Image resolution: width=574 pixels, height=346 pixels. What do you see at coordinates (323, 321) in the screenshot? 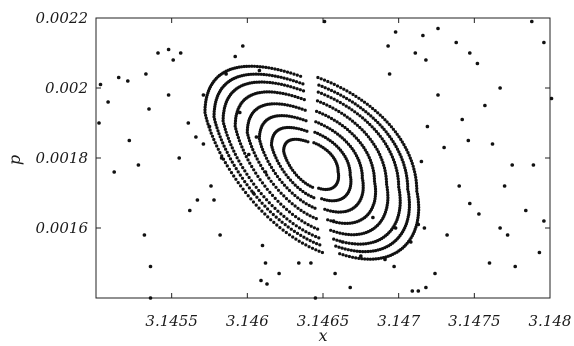
I see `x-tick-label: 3.1465` at bounding box center [323, 321].